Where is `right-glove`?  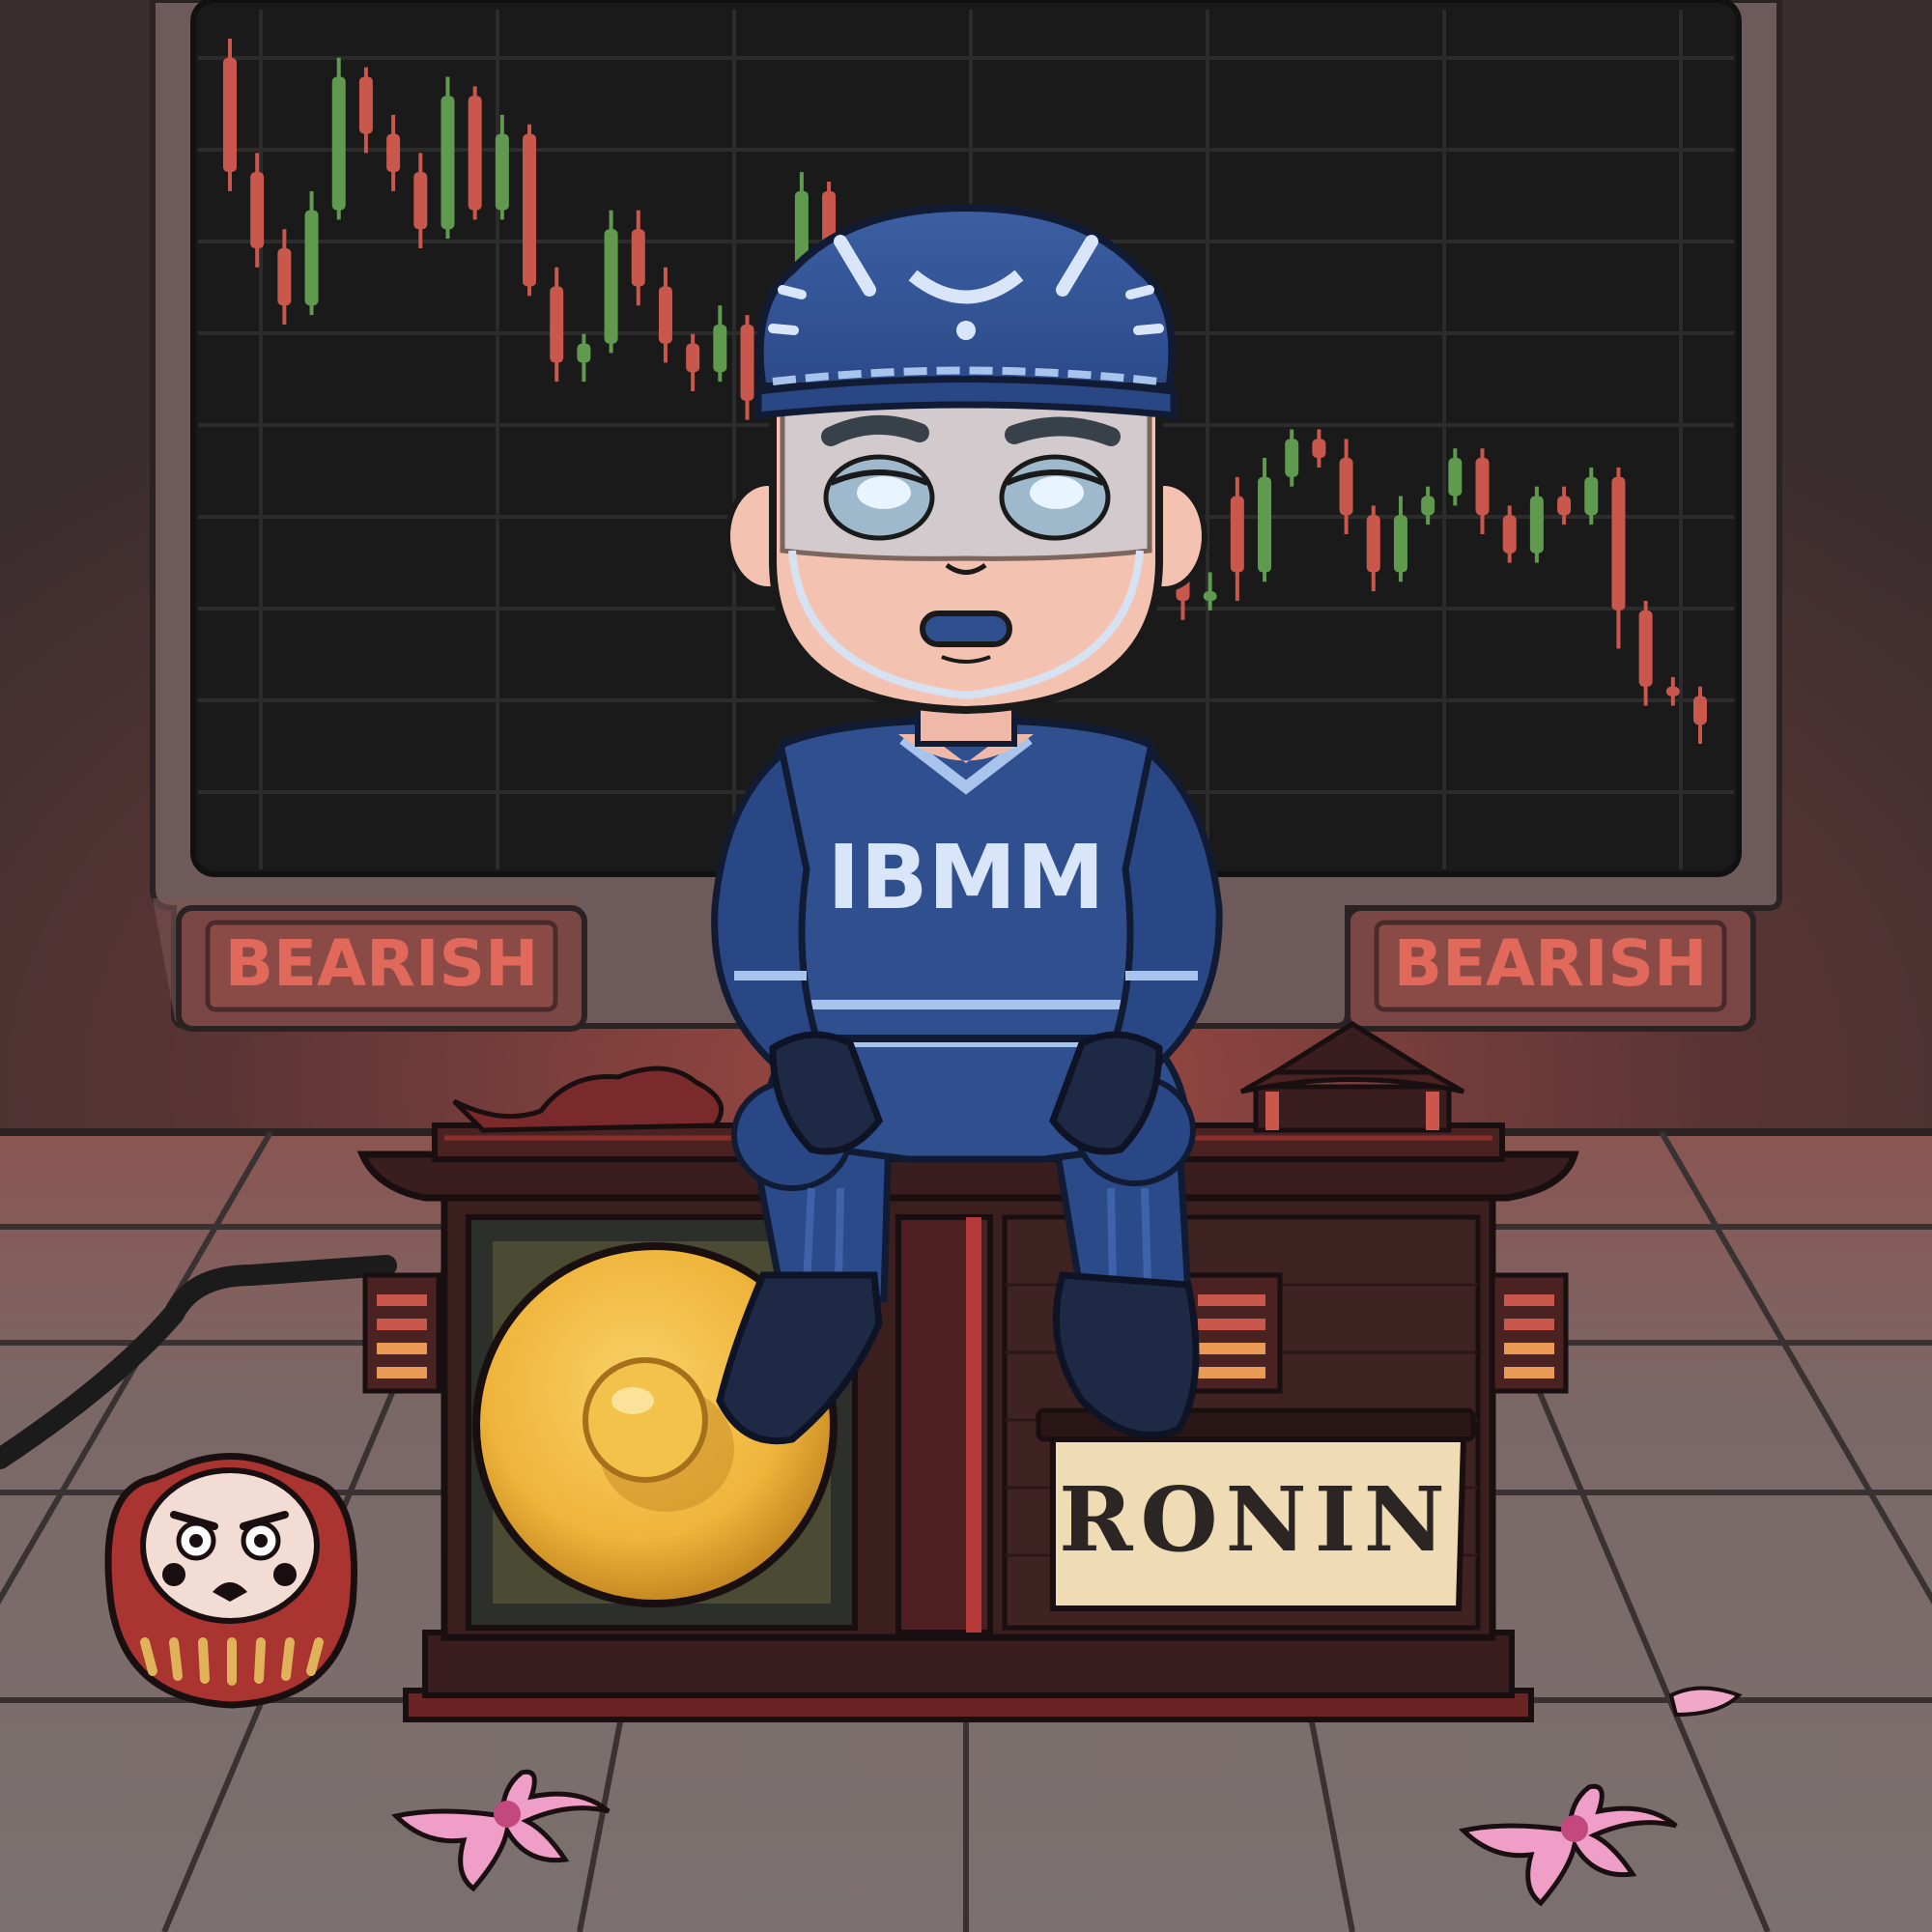 right-glove is located at coordinates (1106, 1093).